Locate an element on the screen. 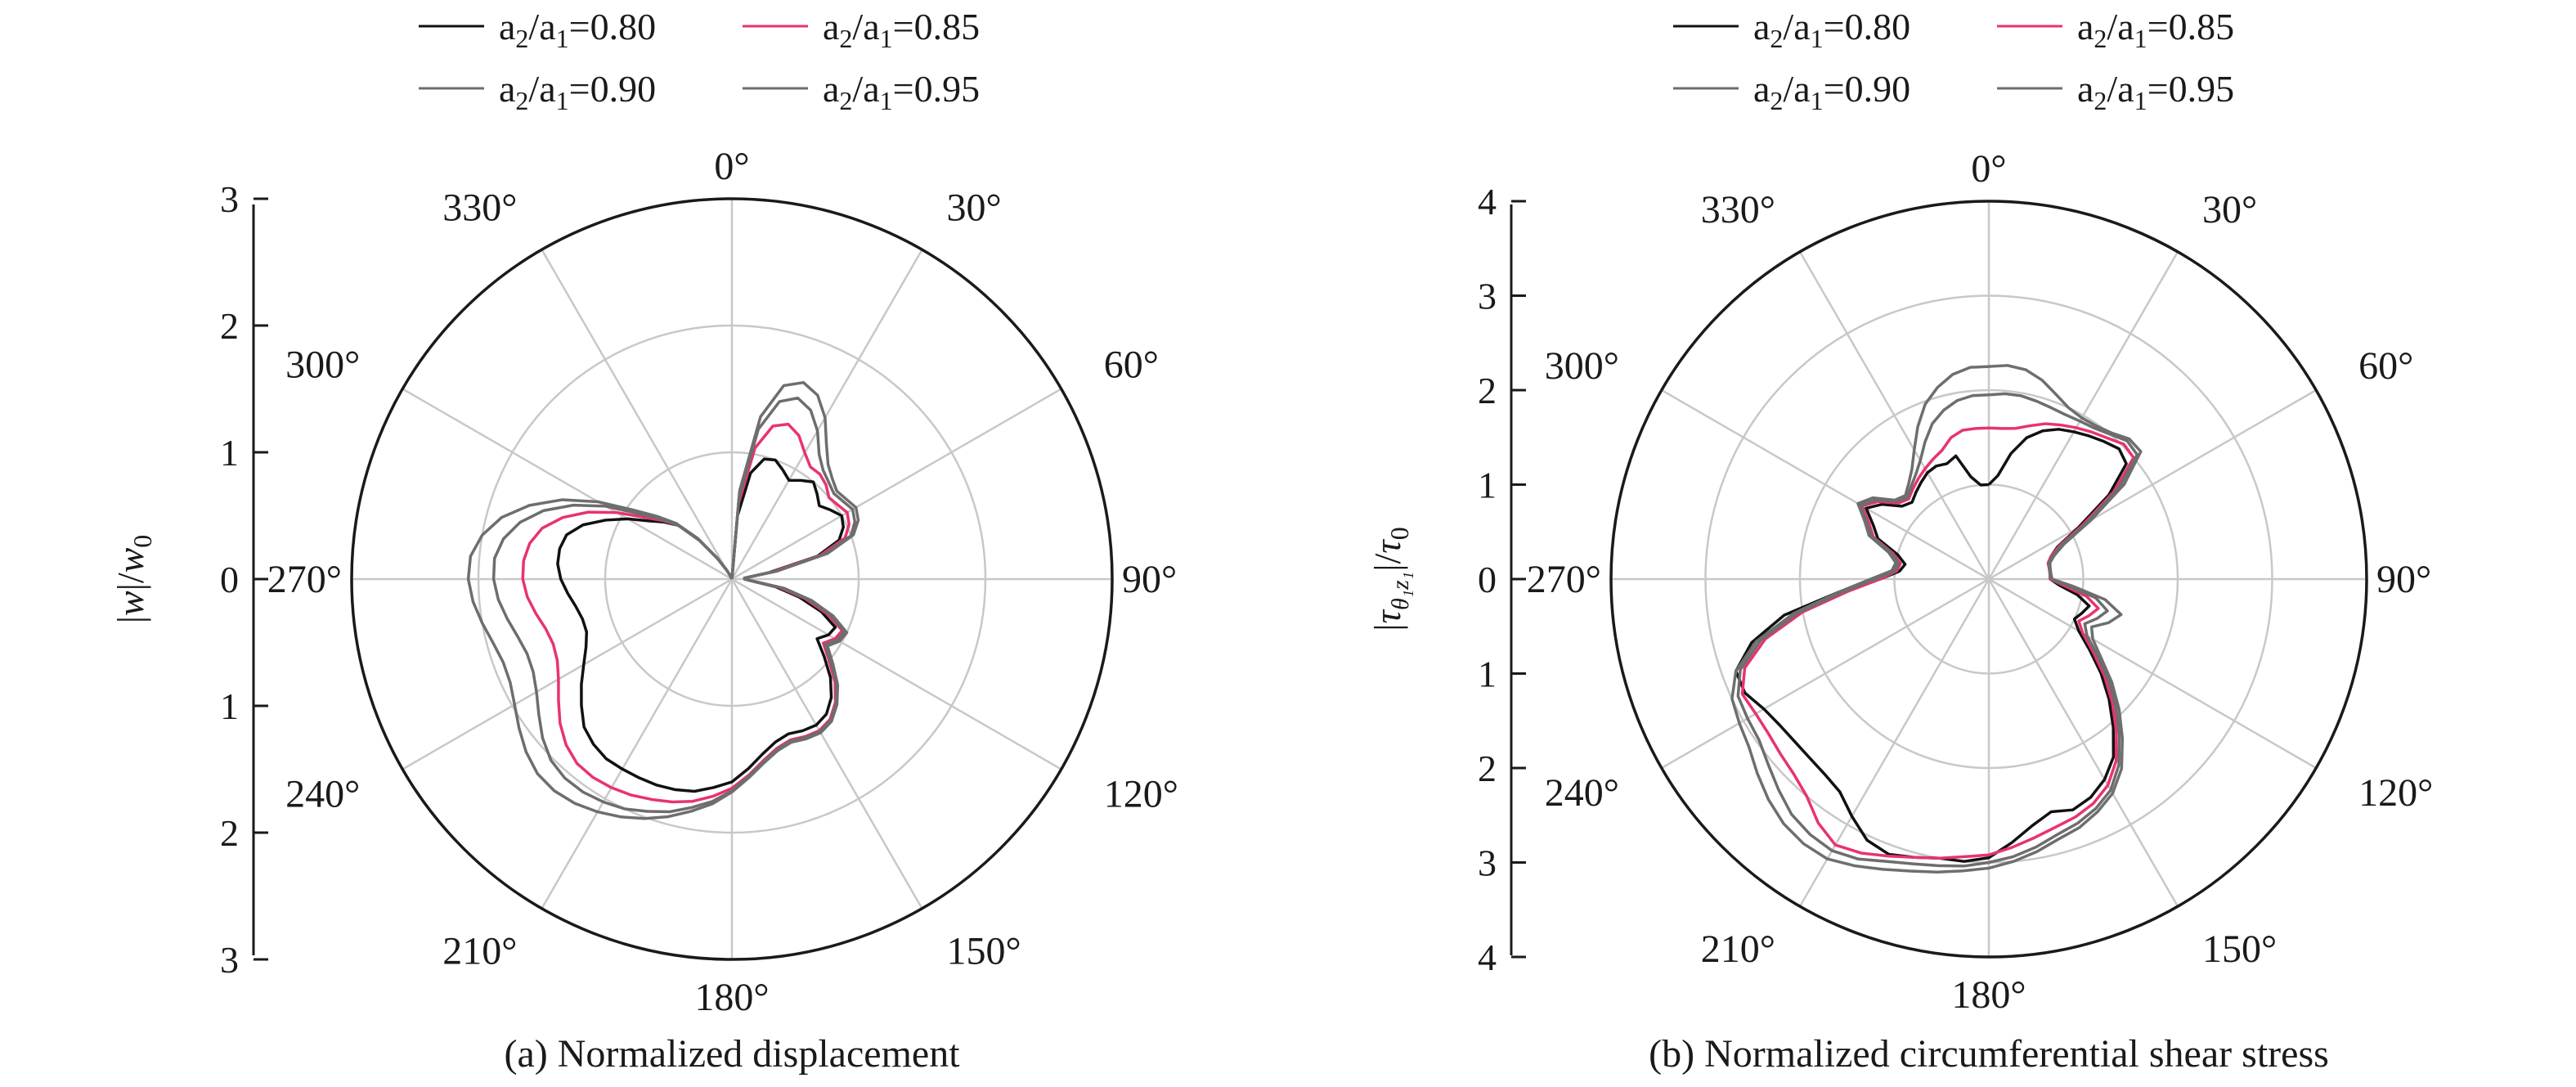 The height and width of the screenshot is (1087, 2576). caption-a: (a) Normalized displacement is located at coordinates (732, 1054).